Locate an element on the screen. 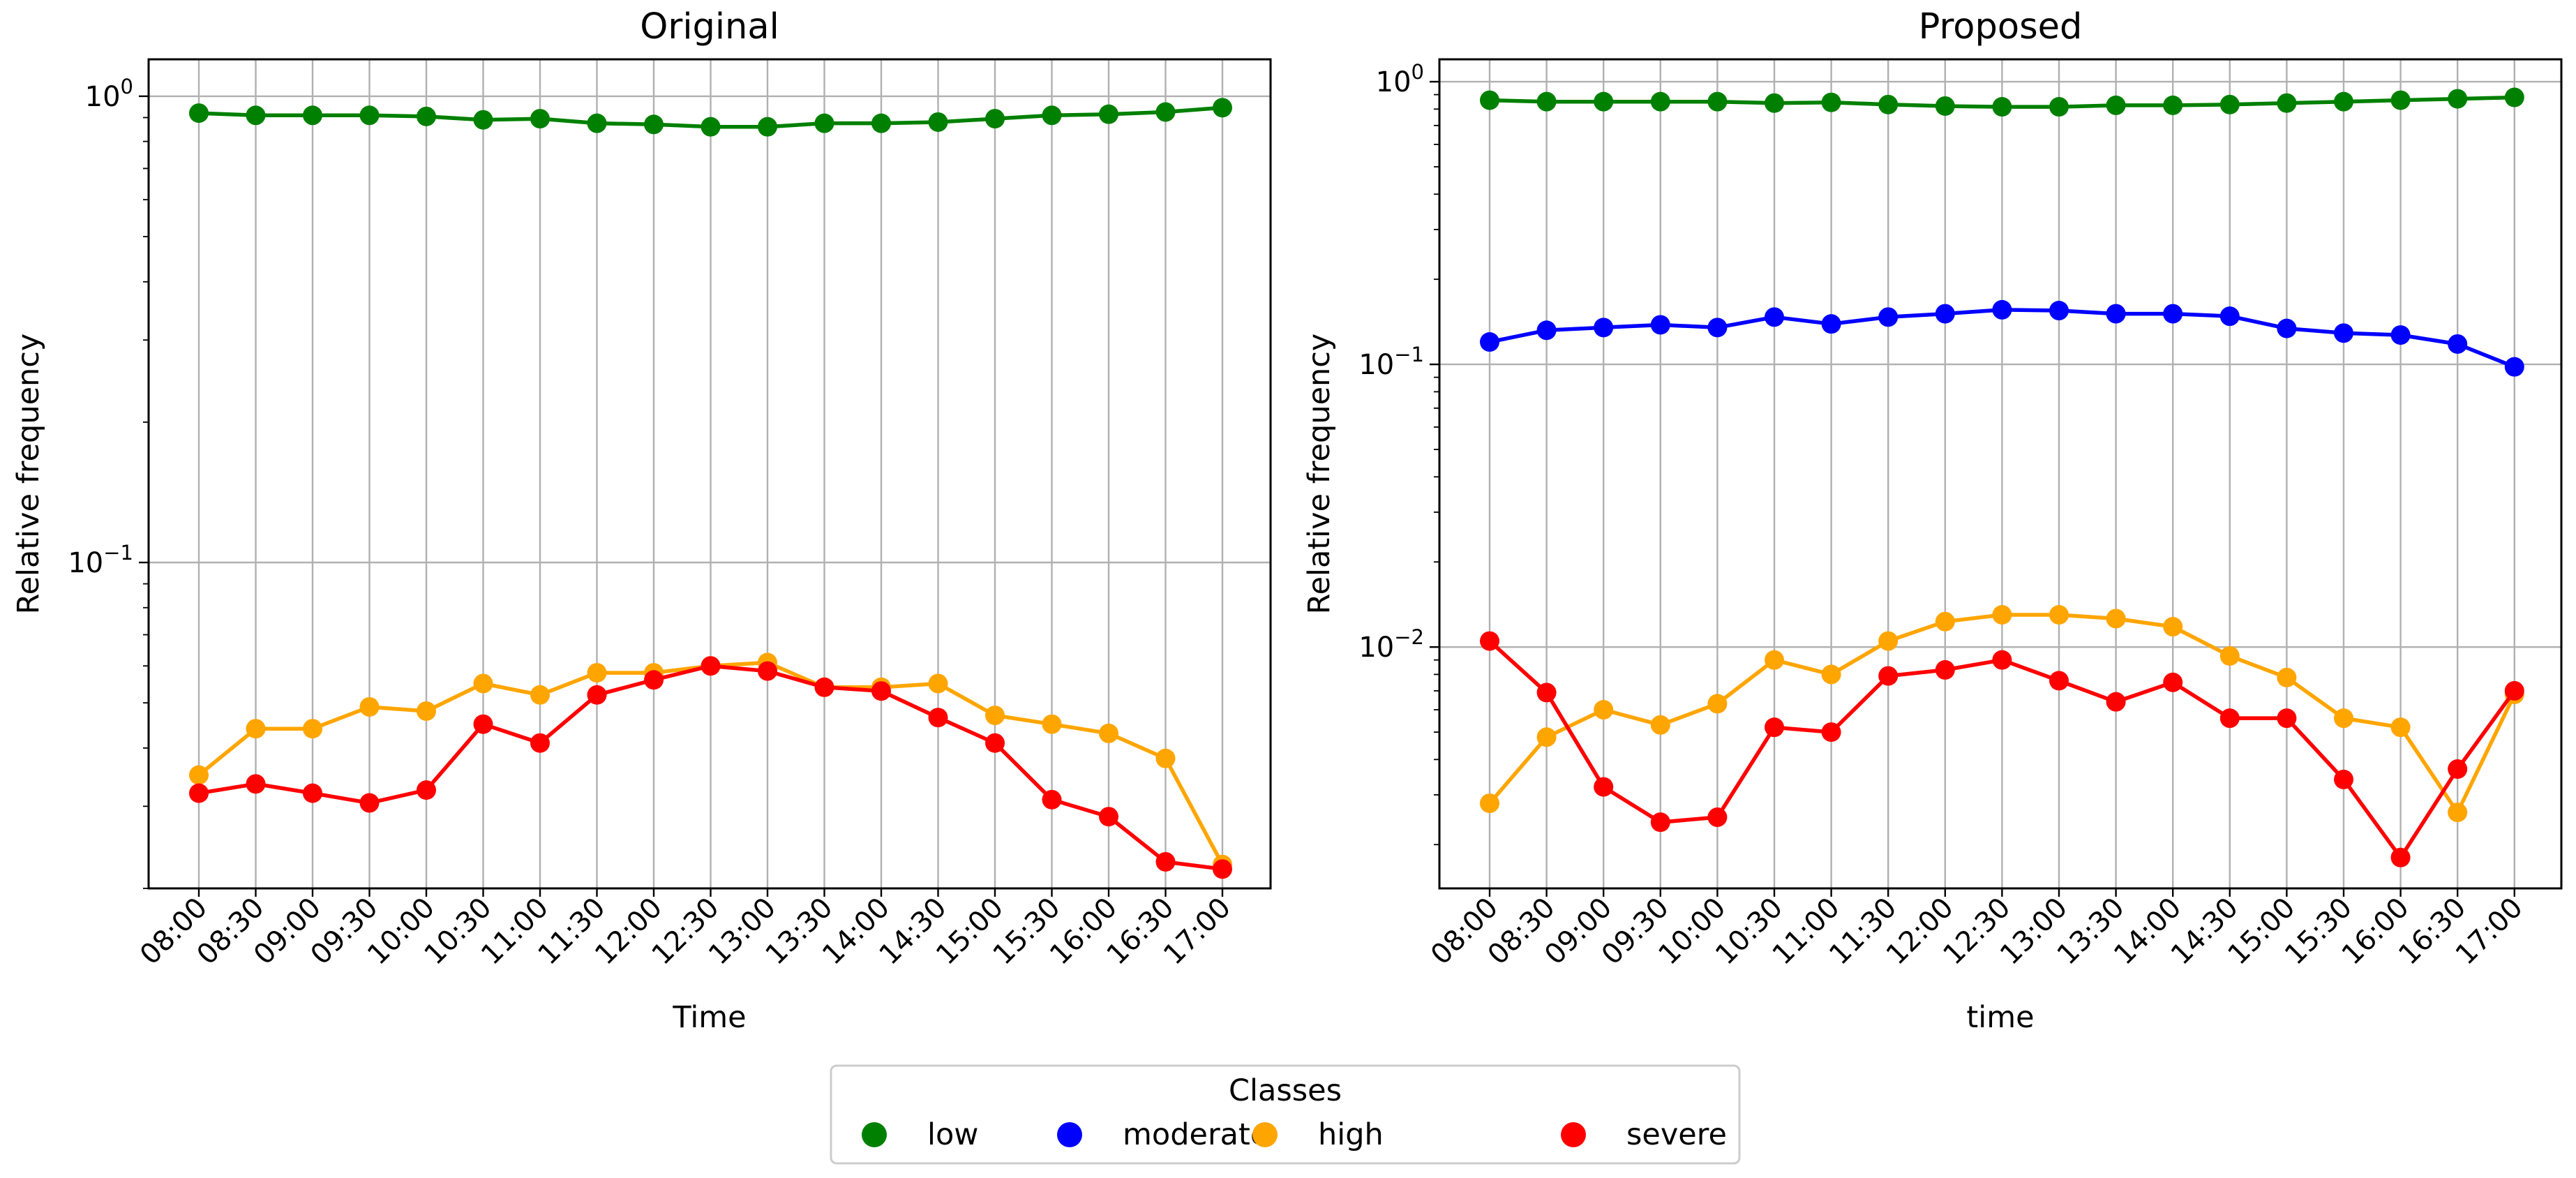 The width and height of the screenshot is (2576, 1178). y-tick-label: 10⁻¹ is located at coordinates (100, 560).